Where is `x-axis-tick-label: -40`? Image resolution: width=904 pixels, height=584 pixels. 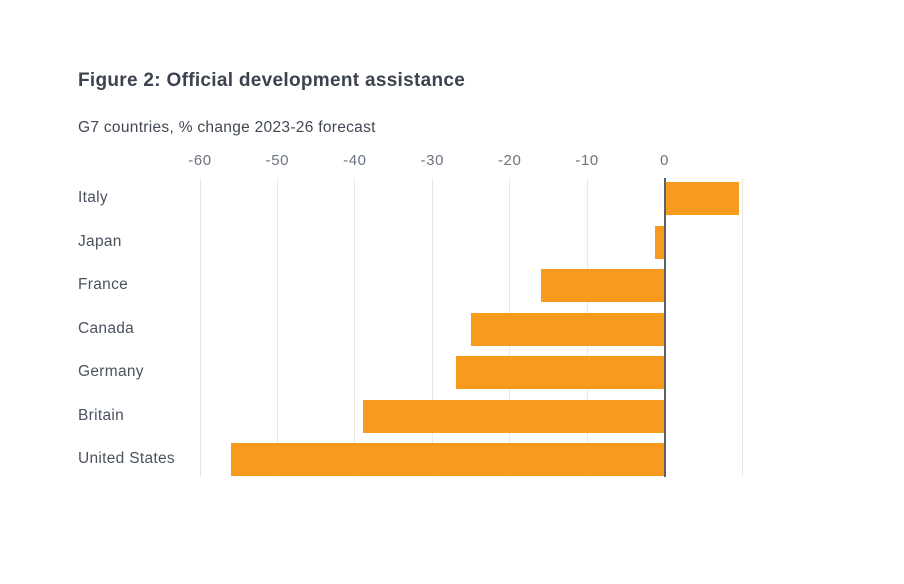
x-axis-tick-label: -40 is located at coordinates (355, 160).